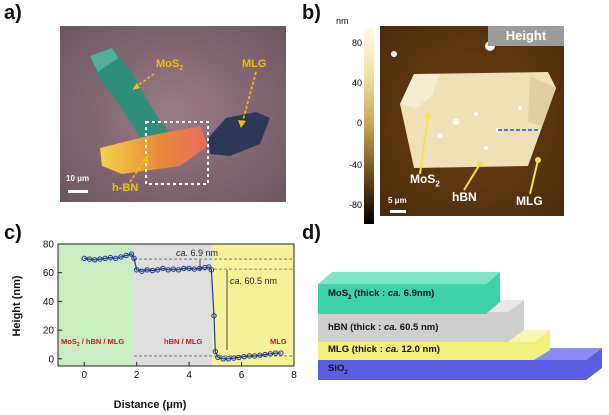 The image size is (609, 415). What do you see at coordinates (350, 119) in the screenshot?
I see `colorbar: nm 80 40 0 -40 -80` at bounding box center [350, 119].